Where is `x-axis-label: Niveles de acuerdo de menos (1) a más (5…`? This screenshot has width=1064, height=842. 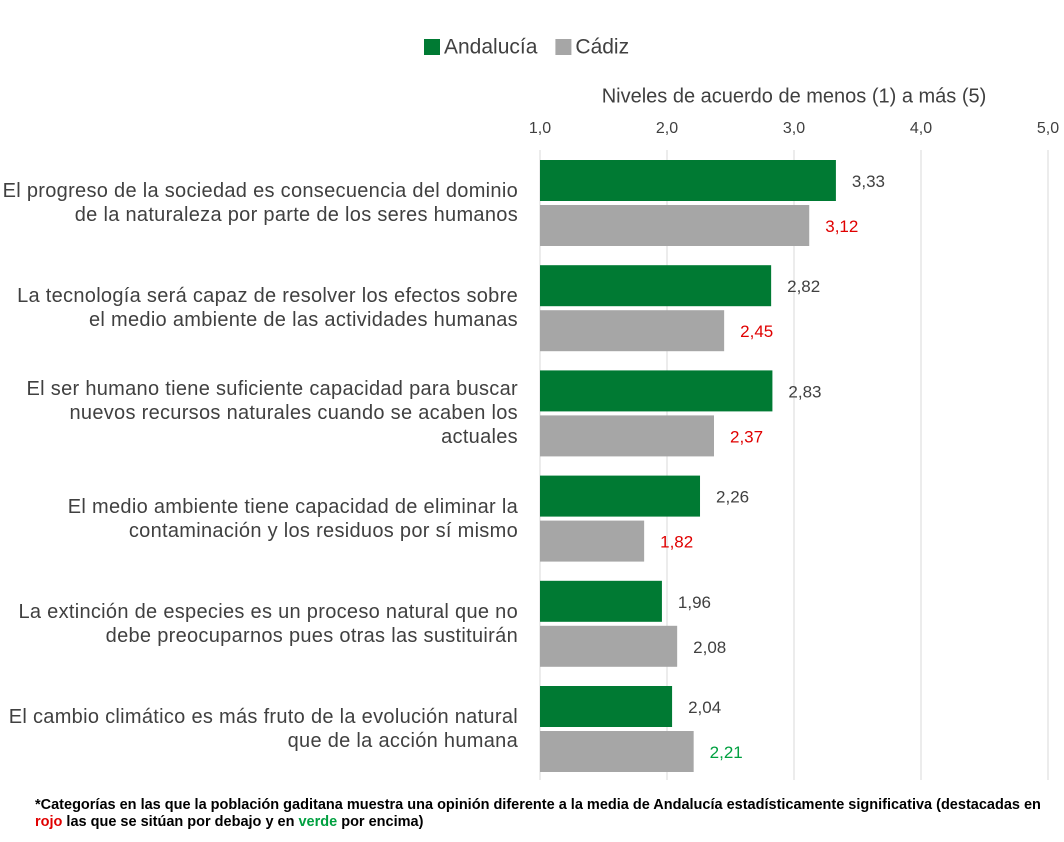
x-axis-label: Niveles de acuerdo de menos (1) a más (5… is located at coordinates (794, 96).